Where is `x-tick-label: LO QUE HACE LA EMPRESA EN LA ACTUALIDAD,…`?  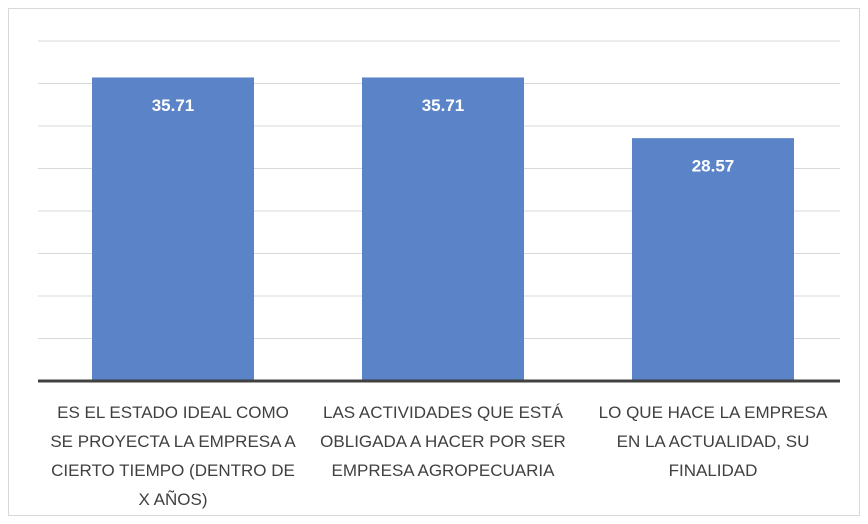 x-tick-label: LO QUE HACE LA EMPRESA EN LA ACTUALIDAD,… is located at coordinates (713, 441).